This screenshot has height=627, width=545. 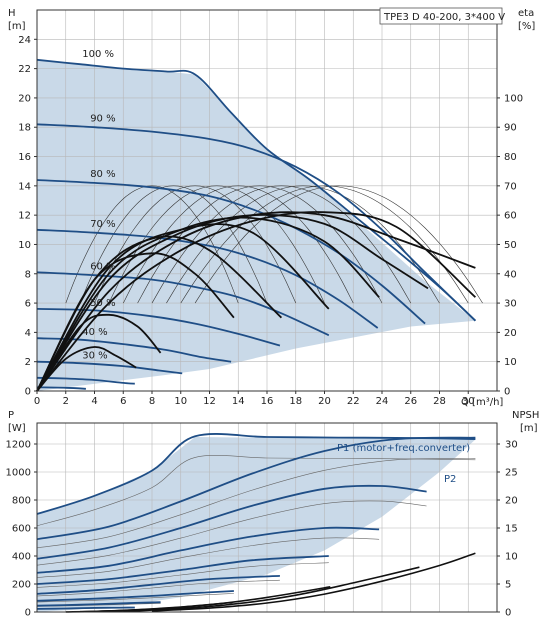 What do you see at coordinates (28, 392) in the screenshot?
I see `head-ytick-label: 0` at bounding box center [28, 392].